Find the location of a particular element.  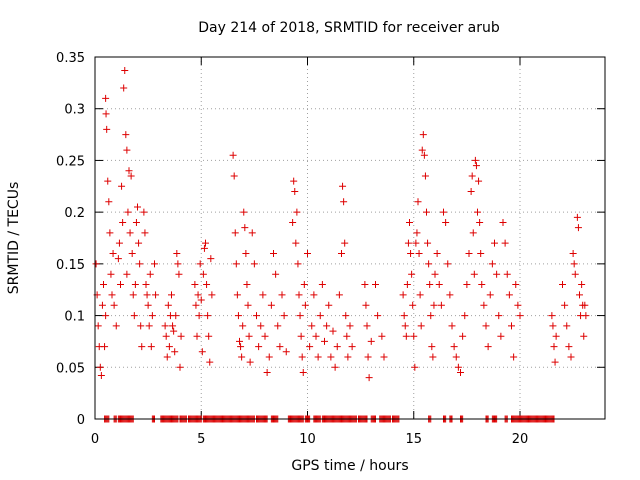

y-tick-label: 0.2 is located at coordinates (74, 213).